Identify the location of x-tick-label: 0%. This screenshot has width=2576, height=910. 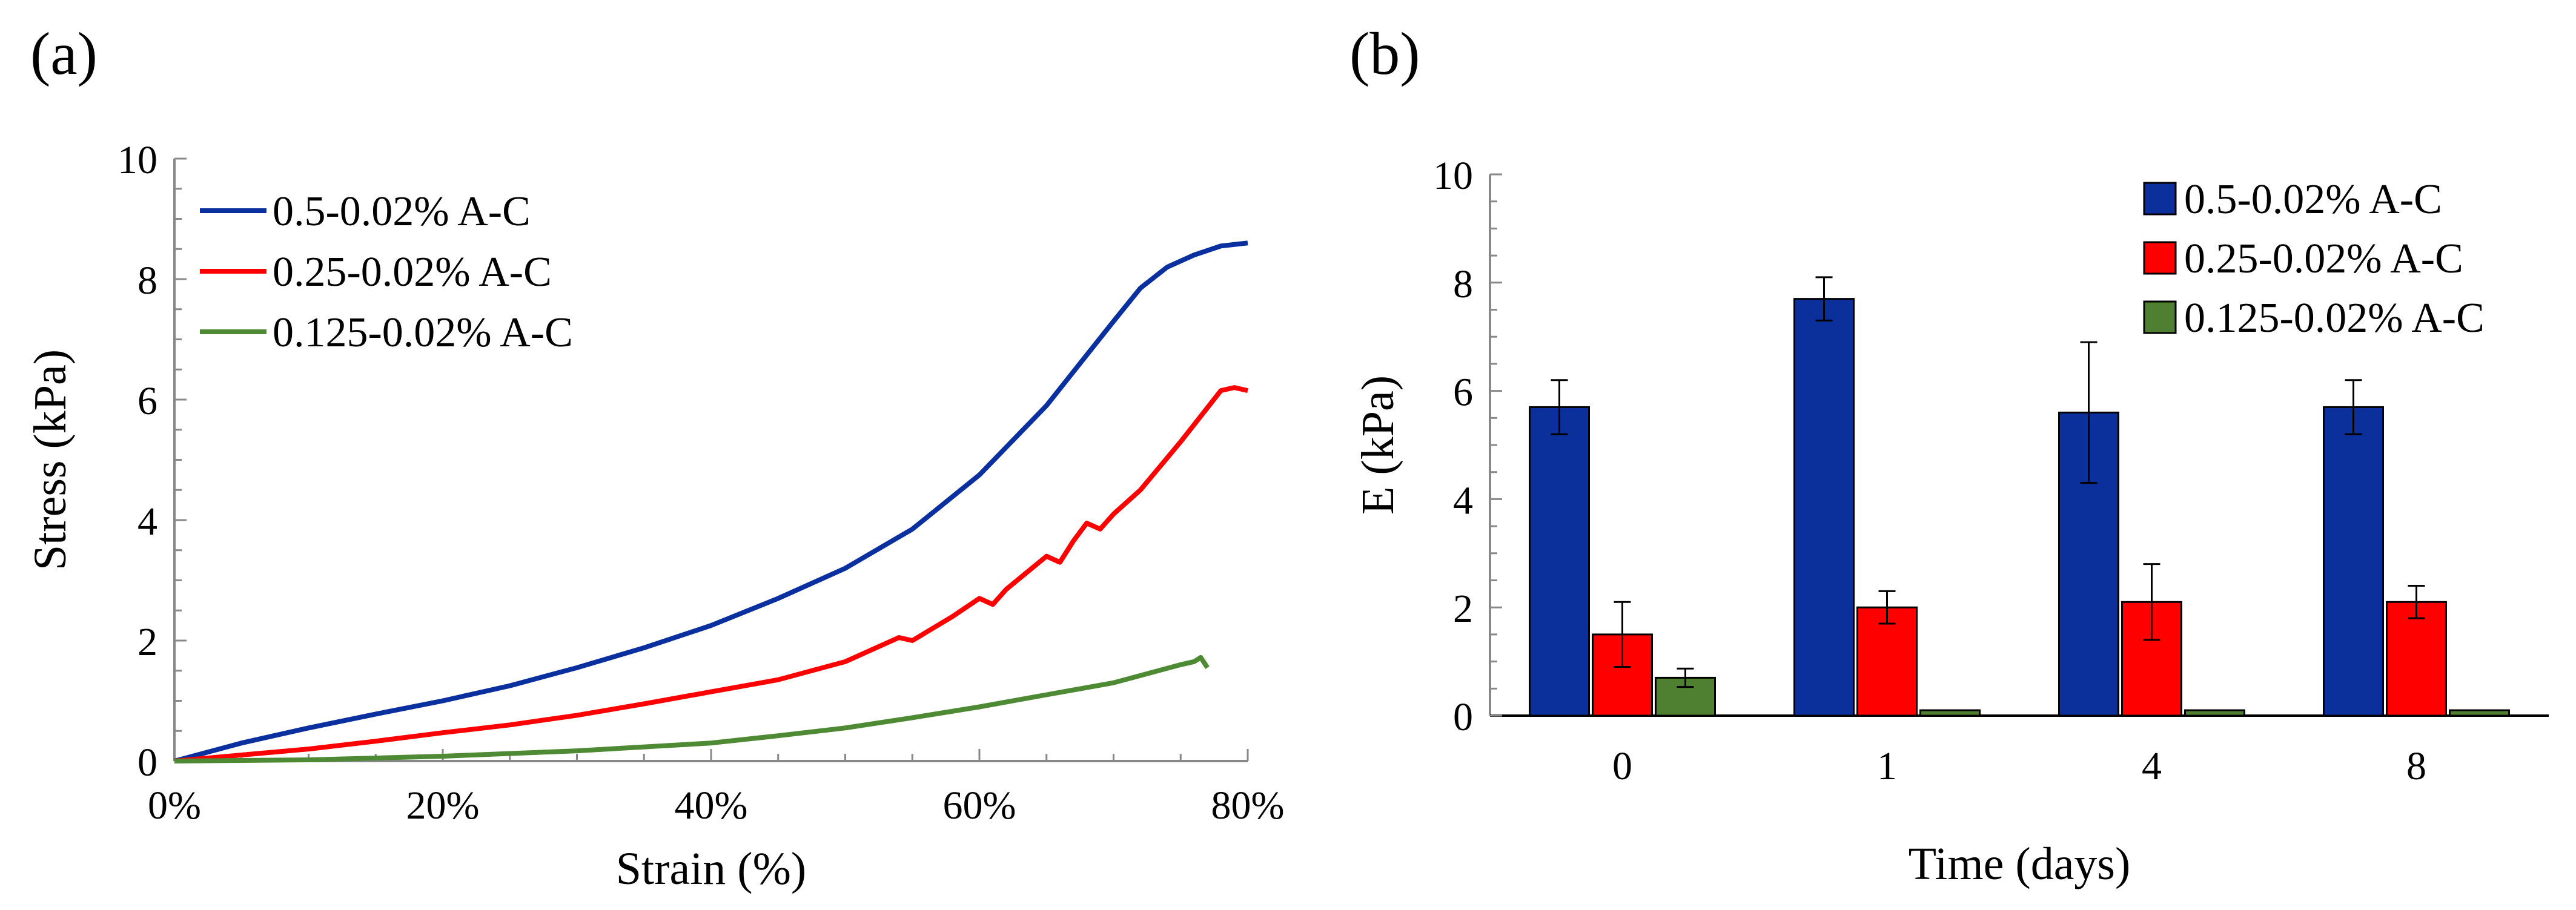
(174, 805).